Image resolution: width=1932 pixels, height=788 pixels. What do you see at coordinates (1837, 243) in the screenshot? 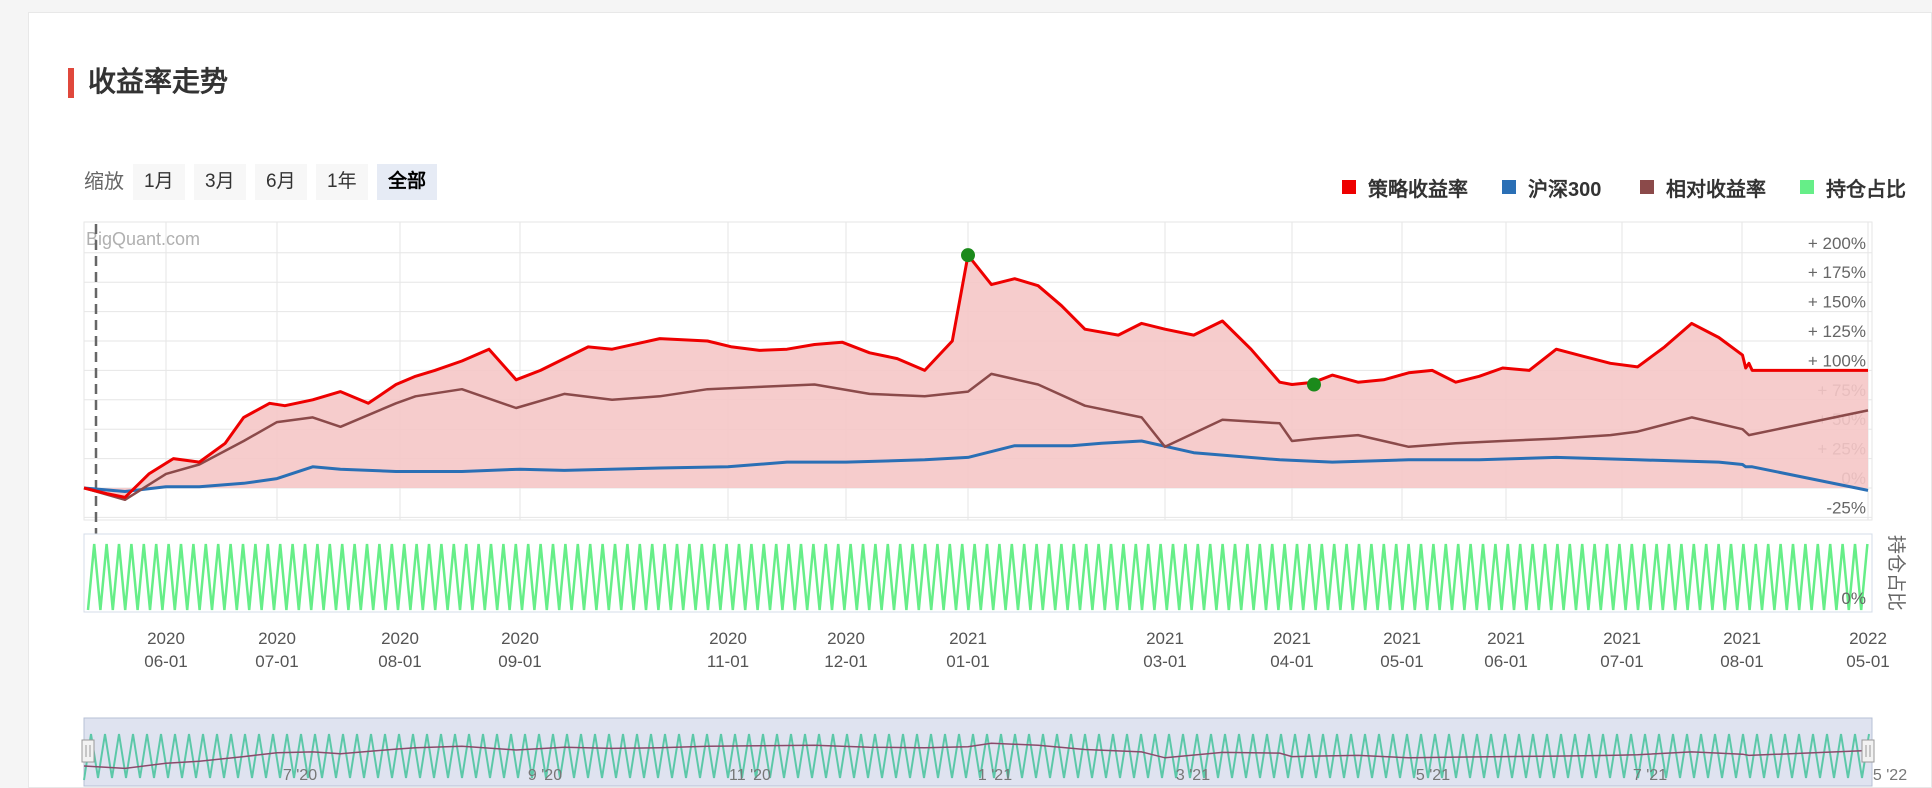
I see `y-tick-label: + 200%` at bounding box center [1837, 243].